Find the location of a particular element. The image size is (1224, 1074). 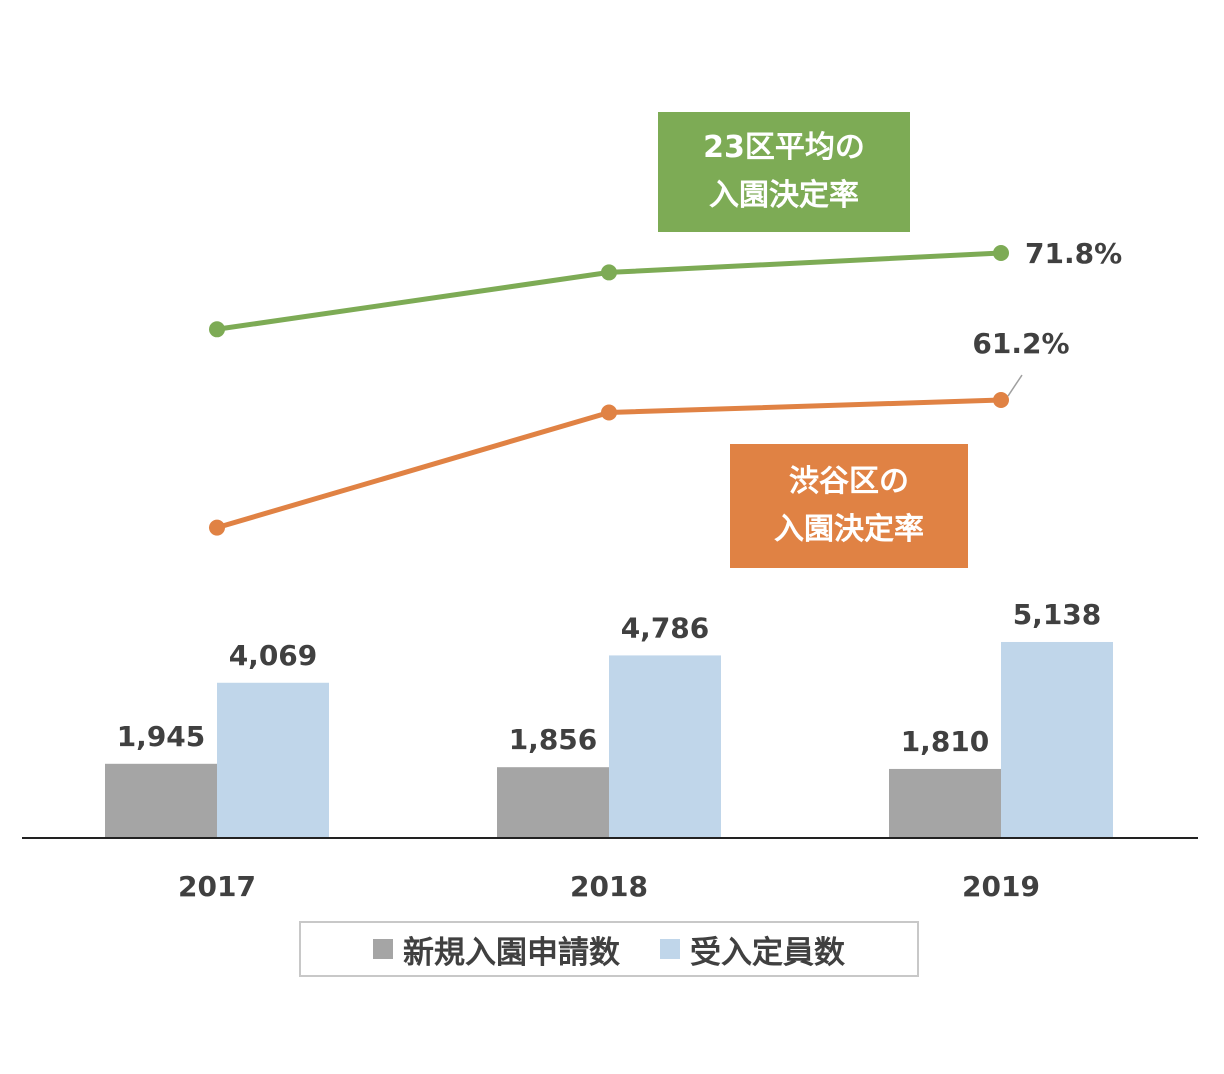

tag-line: 渋谷区の is located at coordinates (849, 481).